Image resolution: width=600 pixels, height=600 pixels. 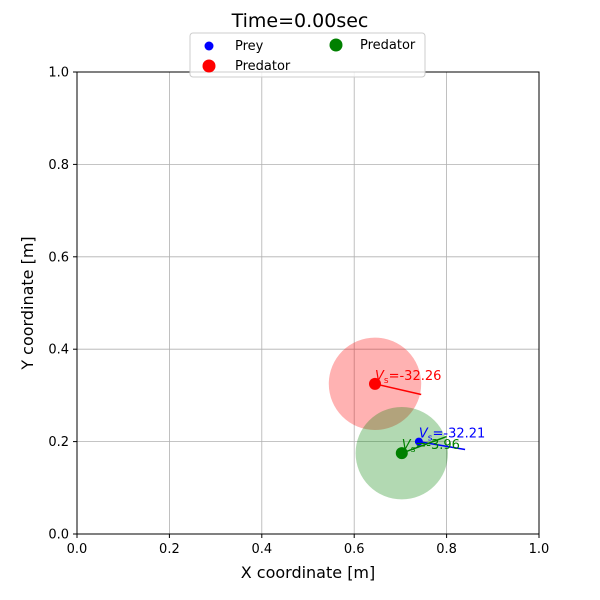 What do you see at coordinates (169, 549) in the screenshot?
I see `x-tick-label: 0.2` at bounding box center [169, 549].